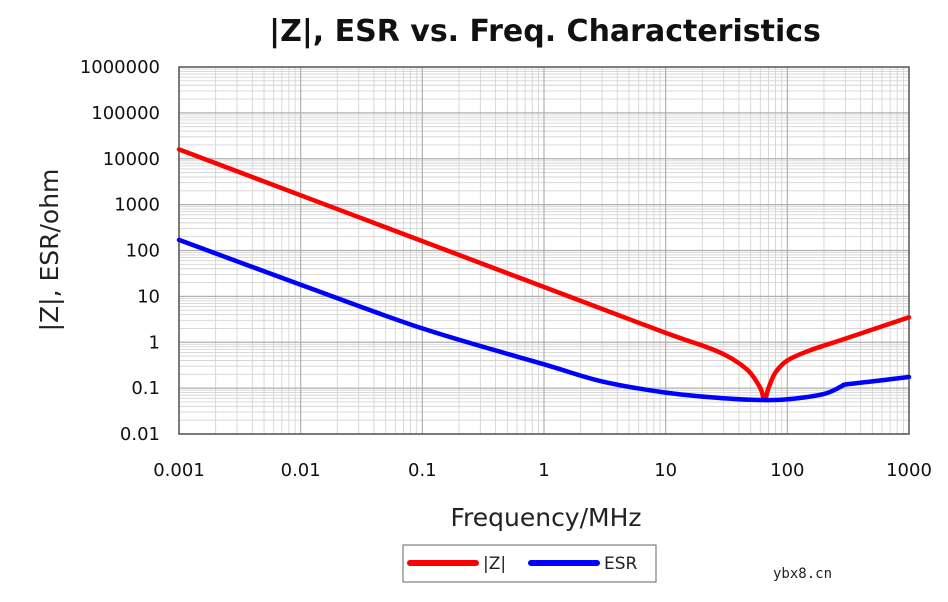 This screenshot has width=948, height=602. What do you see at coordinates (137, 205) in the screenshot?
I see `y-tick-label: 1000` at bounding box center [137, 205].